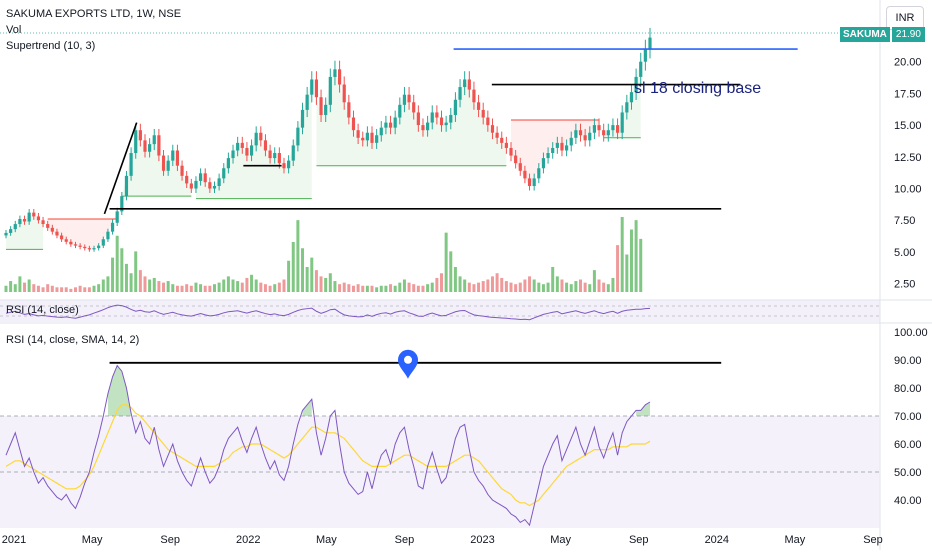 The height and width of the screenshot is (555, 932). Describe the element at coordinates (865, 34) in the screenshot. I see `price-badge-symbol: SAKUMA` at that location.